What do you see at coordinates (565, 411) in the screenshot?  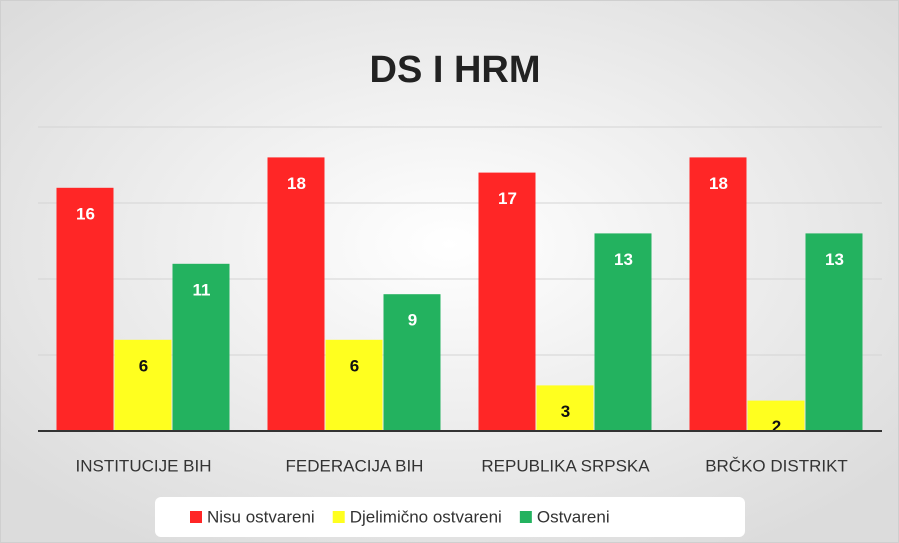 I see `data-label: 3` at bounding box center [565, 411].